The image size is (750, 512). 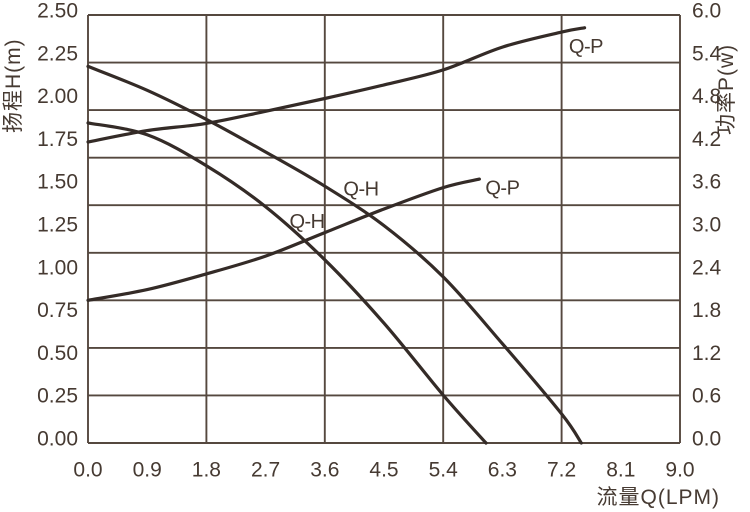 What do you see at coordinates (706, 182) in the screenshot?
I see `y-right-tick-label: 3.6` at bounding box center [706, 182].